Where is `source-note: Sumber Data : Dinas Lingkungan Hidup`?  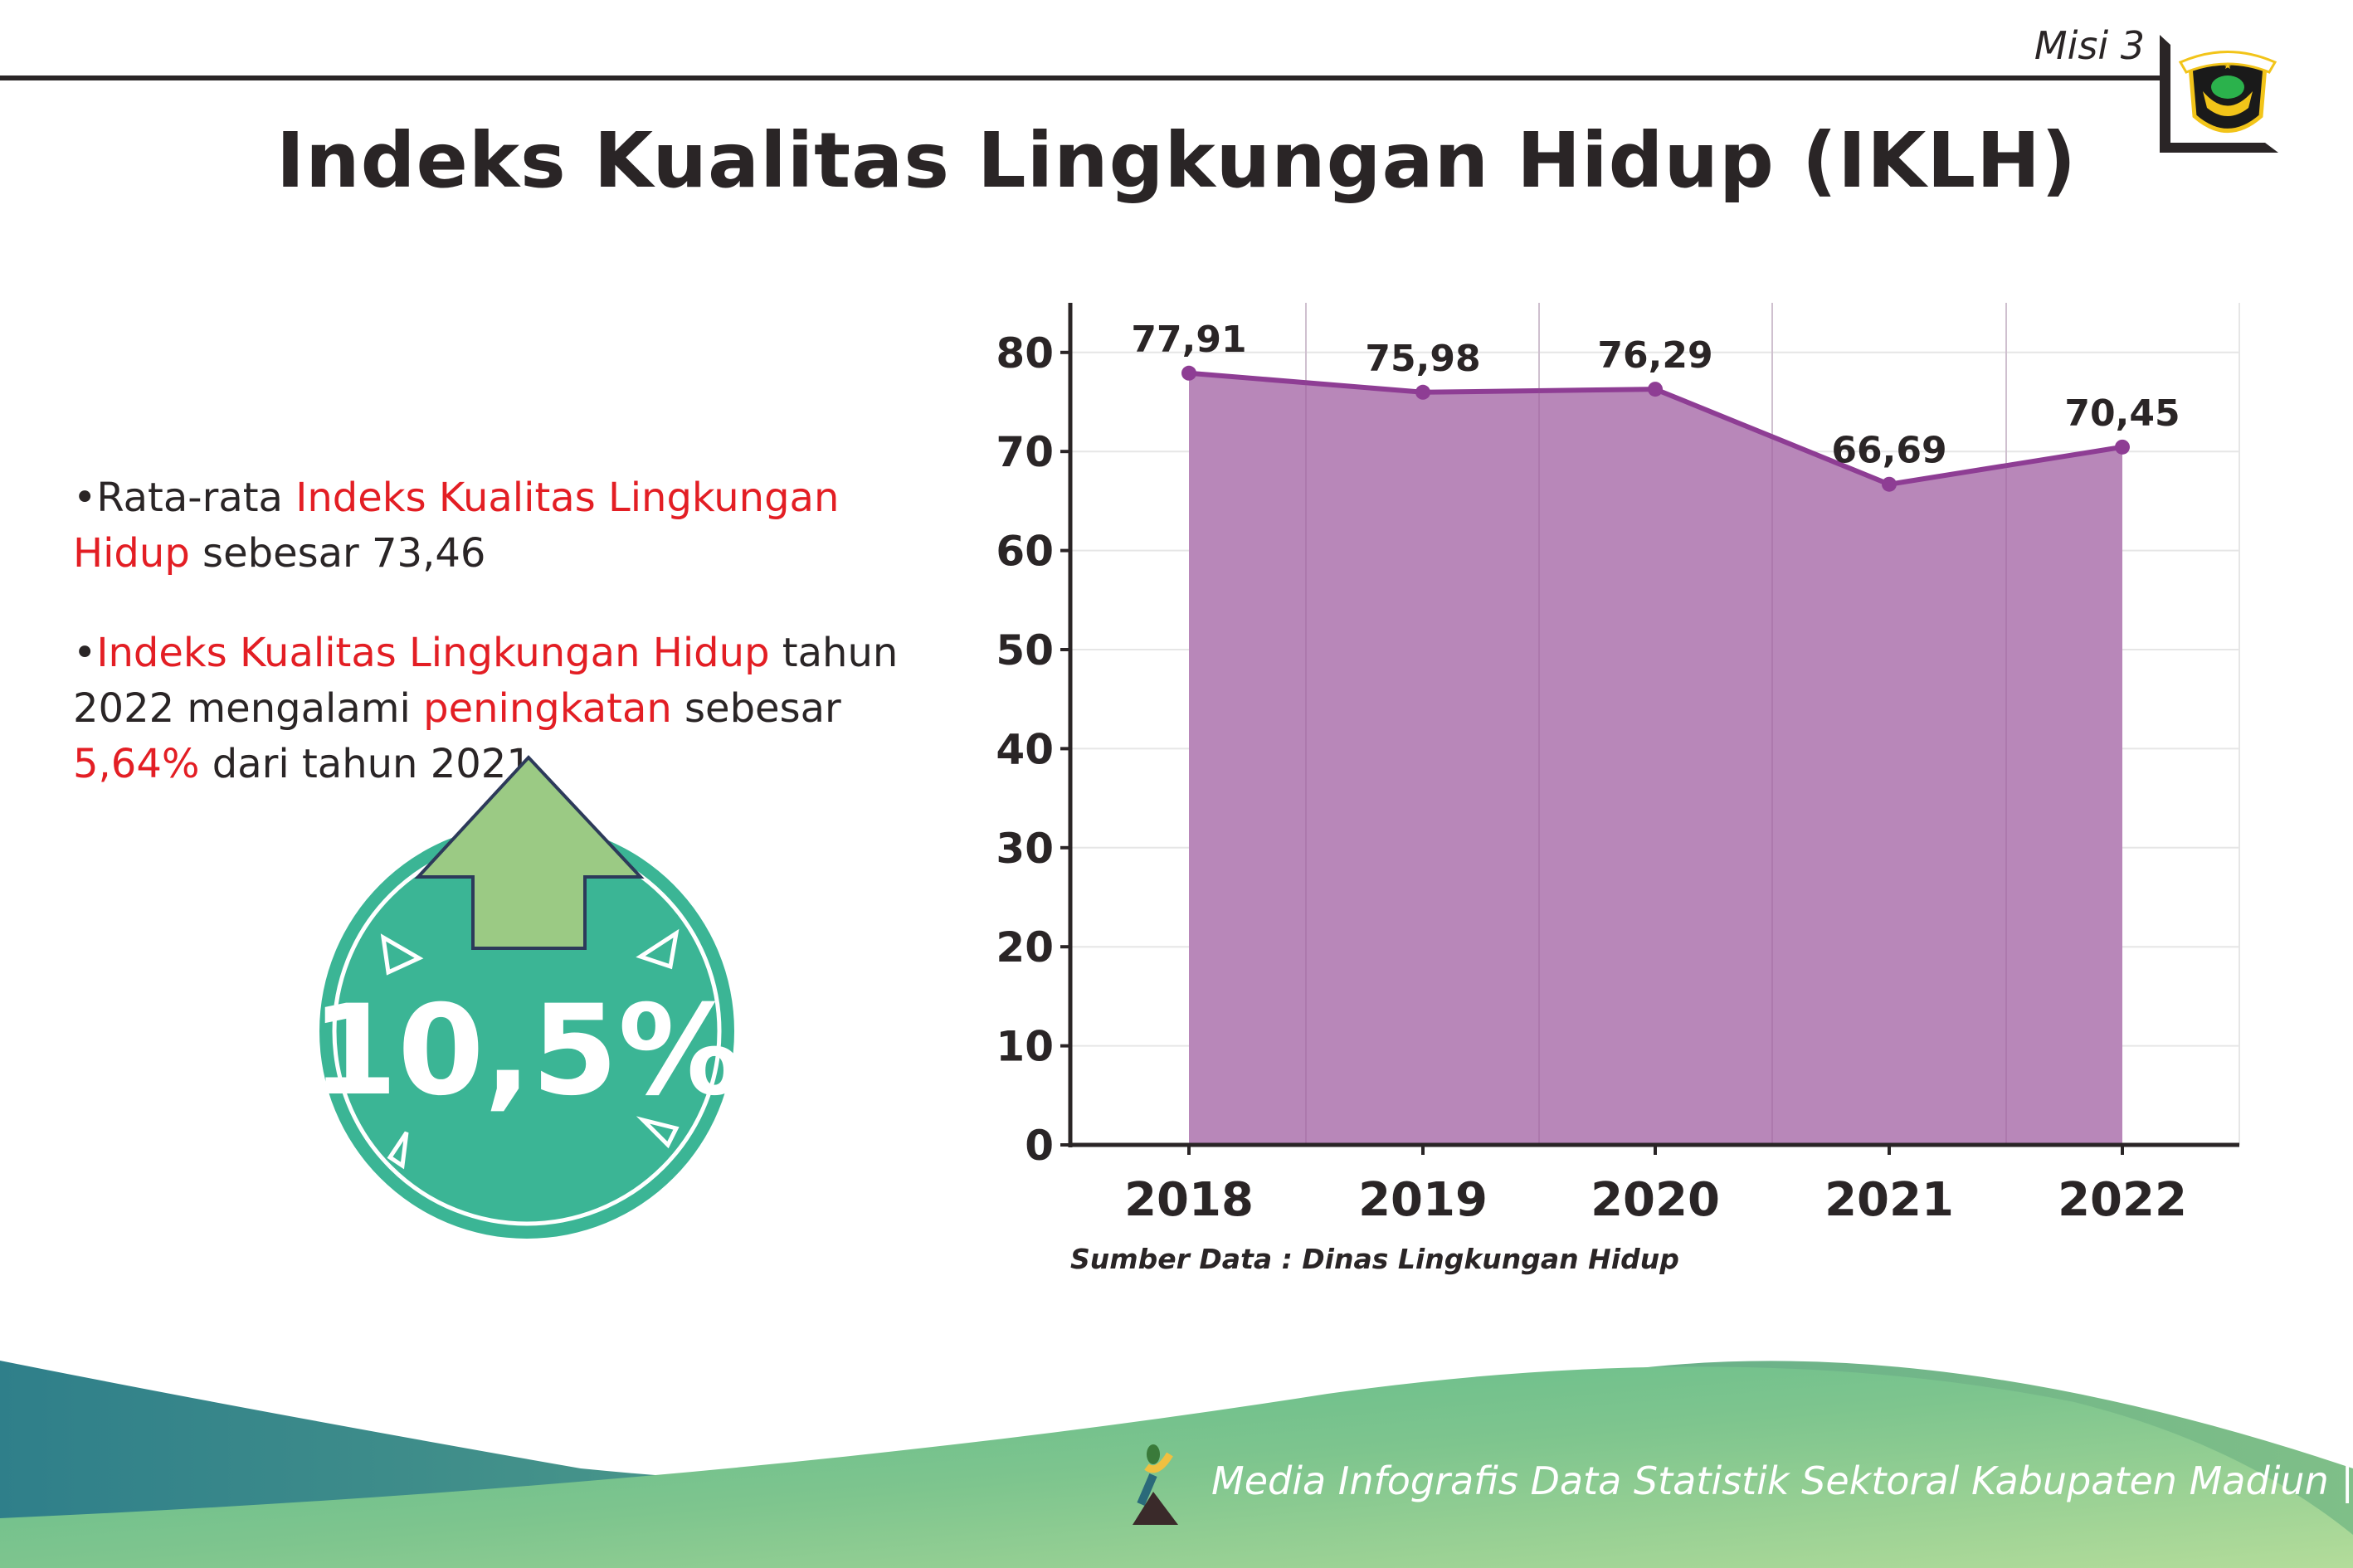
source-note: Sumber Data : Dinas Lingkungan Hidup is located at coordinates (1374, 1259).